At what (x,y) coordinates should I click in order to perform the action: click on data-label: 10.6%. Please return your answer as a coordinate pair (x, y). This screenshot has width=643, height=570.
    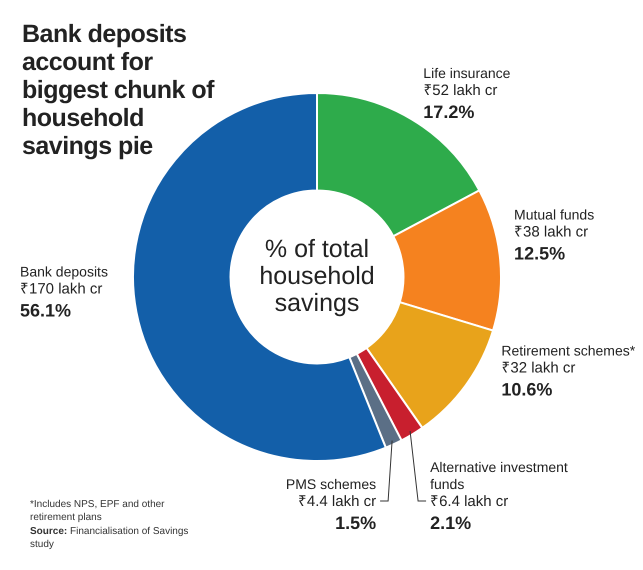
    Looking at the image, I should click on (526, 389).